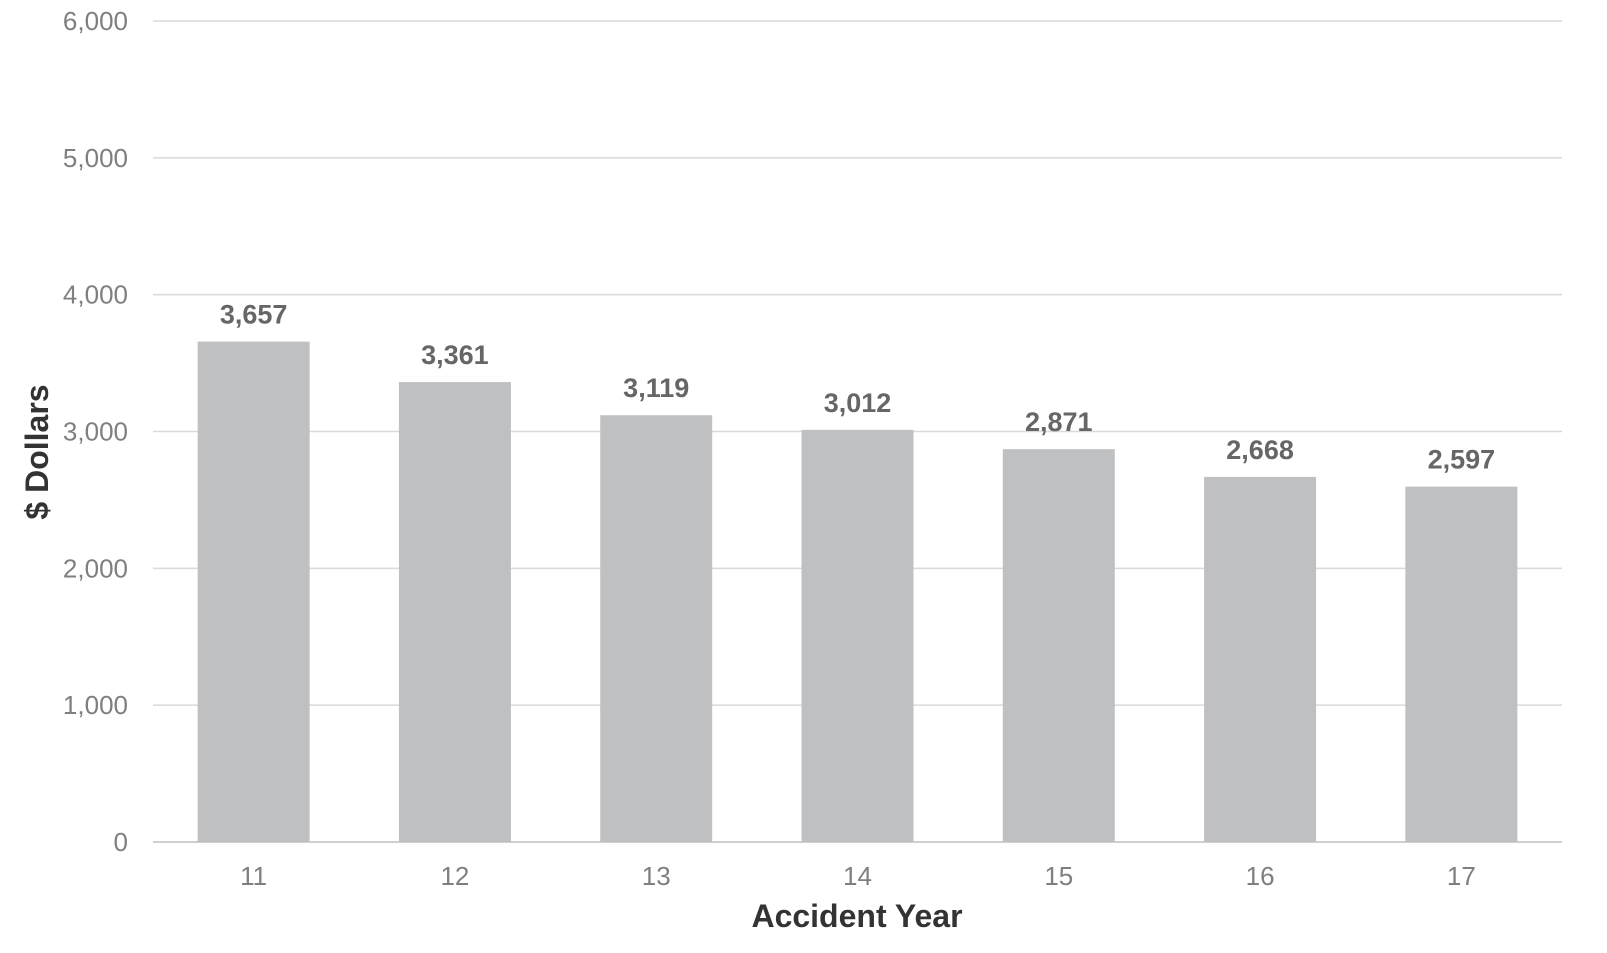 This screenshot has width=1607, height=953. What do you see at coordinates (656, 388) in the screenshot?
I see `bar-data-label: 3,119` at bounding box center [656, 388].